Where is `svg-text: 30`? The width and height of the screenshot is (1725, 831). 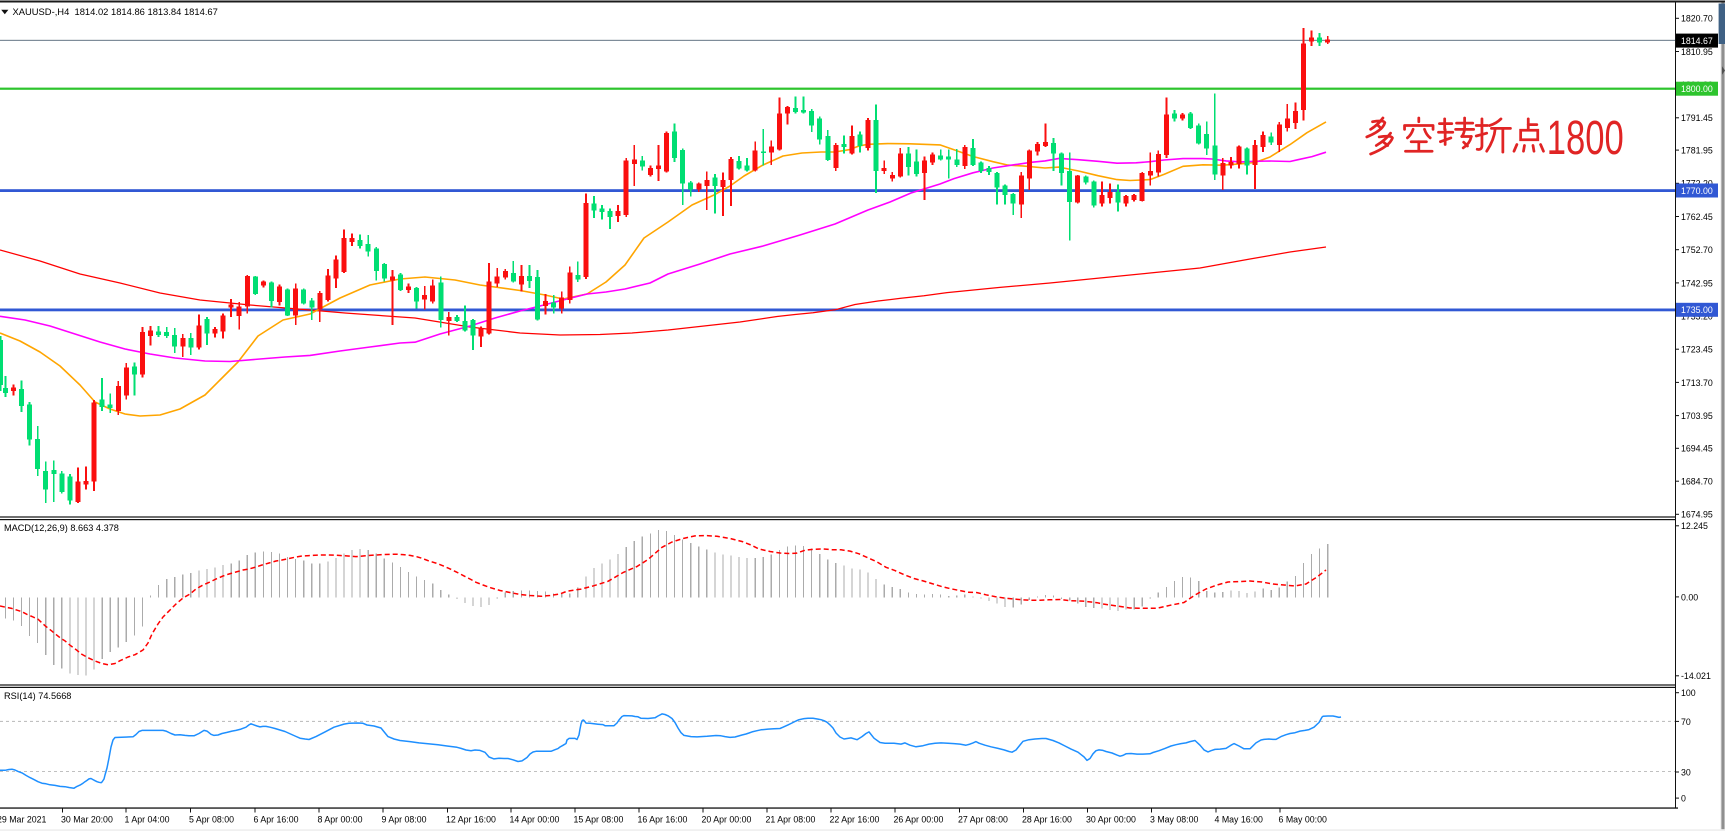
svg-text: 30 is located at coordinates (1686, 772).